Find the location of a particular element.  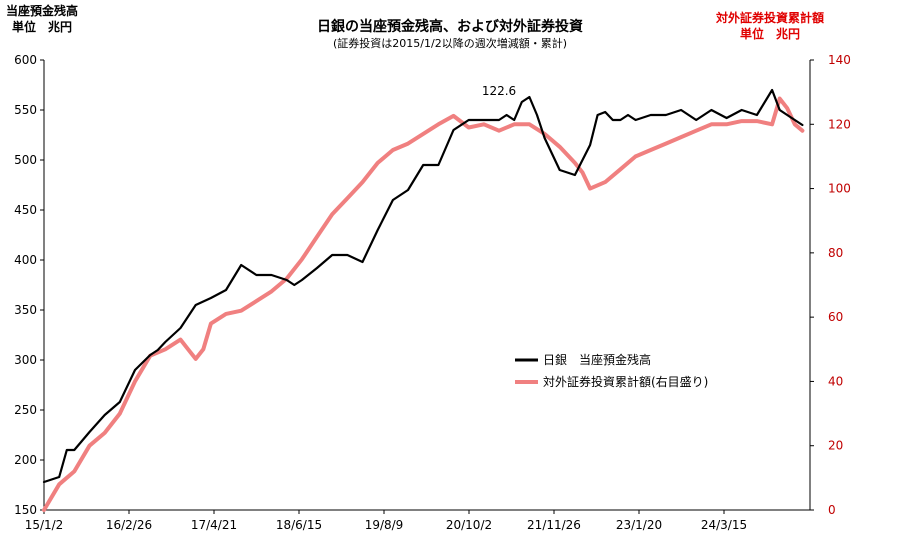

chart-title: 日銀の当座預金残高、および対外証券投資 is located at coordinates (450, 26).